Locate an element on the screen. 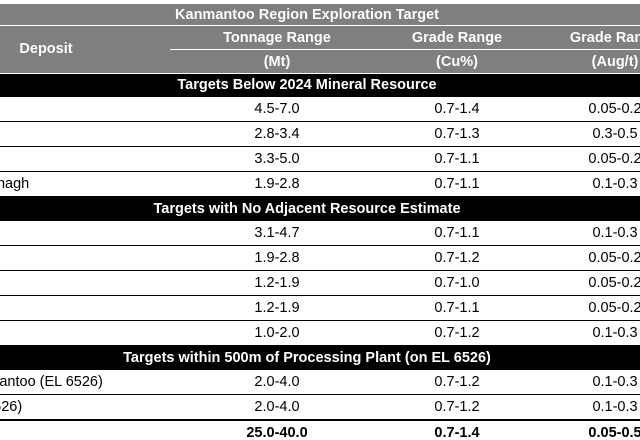 Image resolution: width=640 pixels, height=440 pixels. table-row: Bremley1.2-1.90.7-1.10.05-0.2 is located at coordinates (320, 308).